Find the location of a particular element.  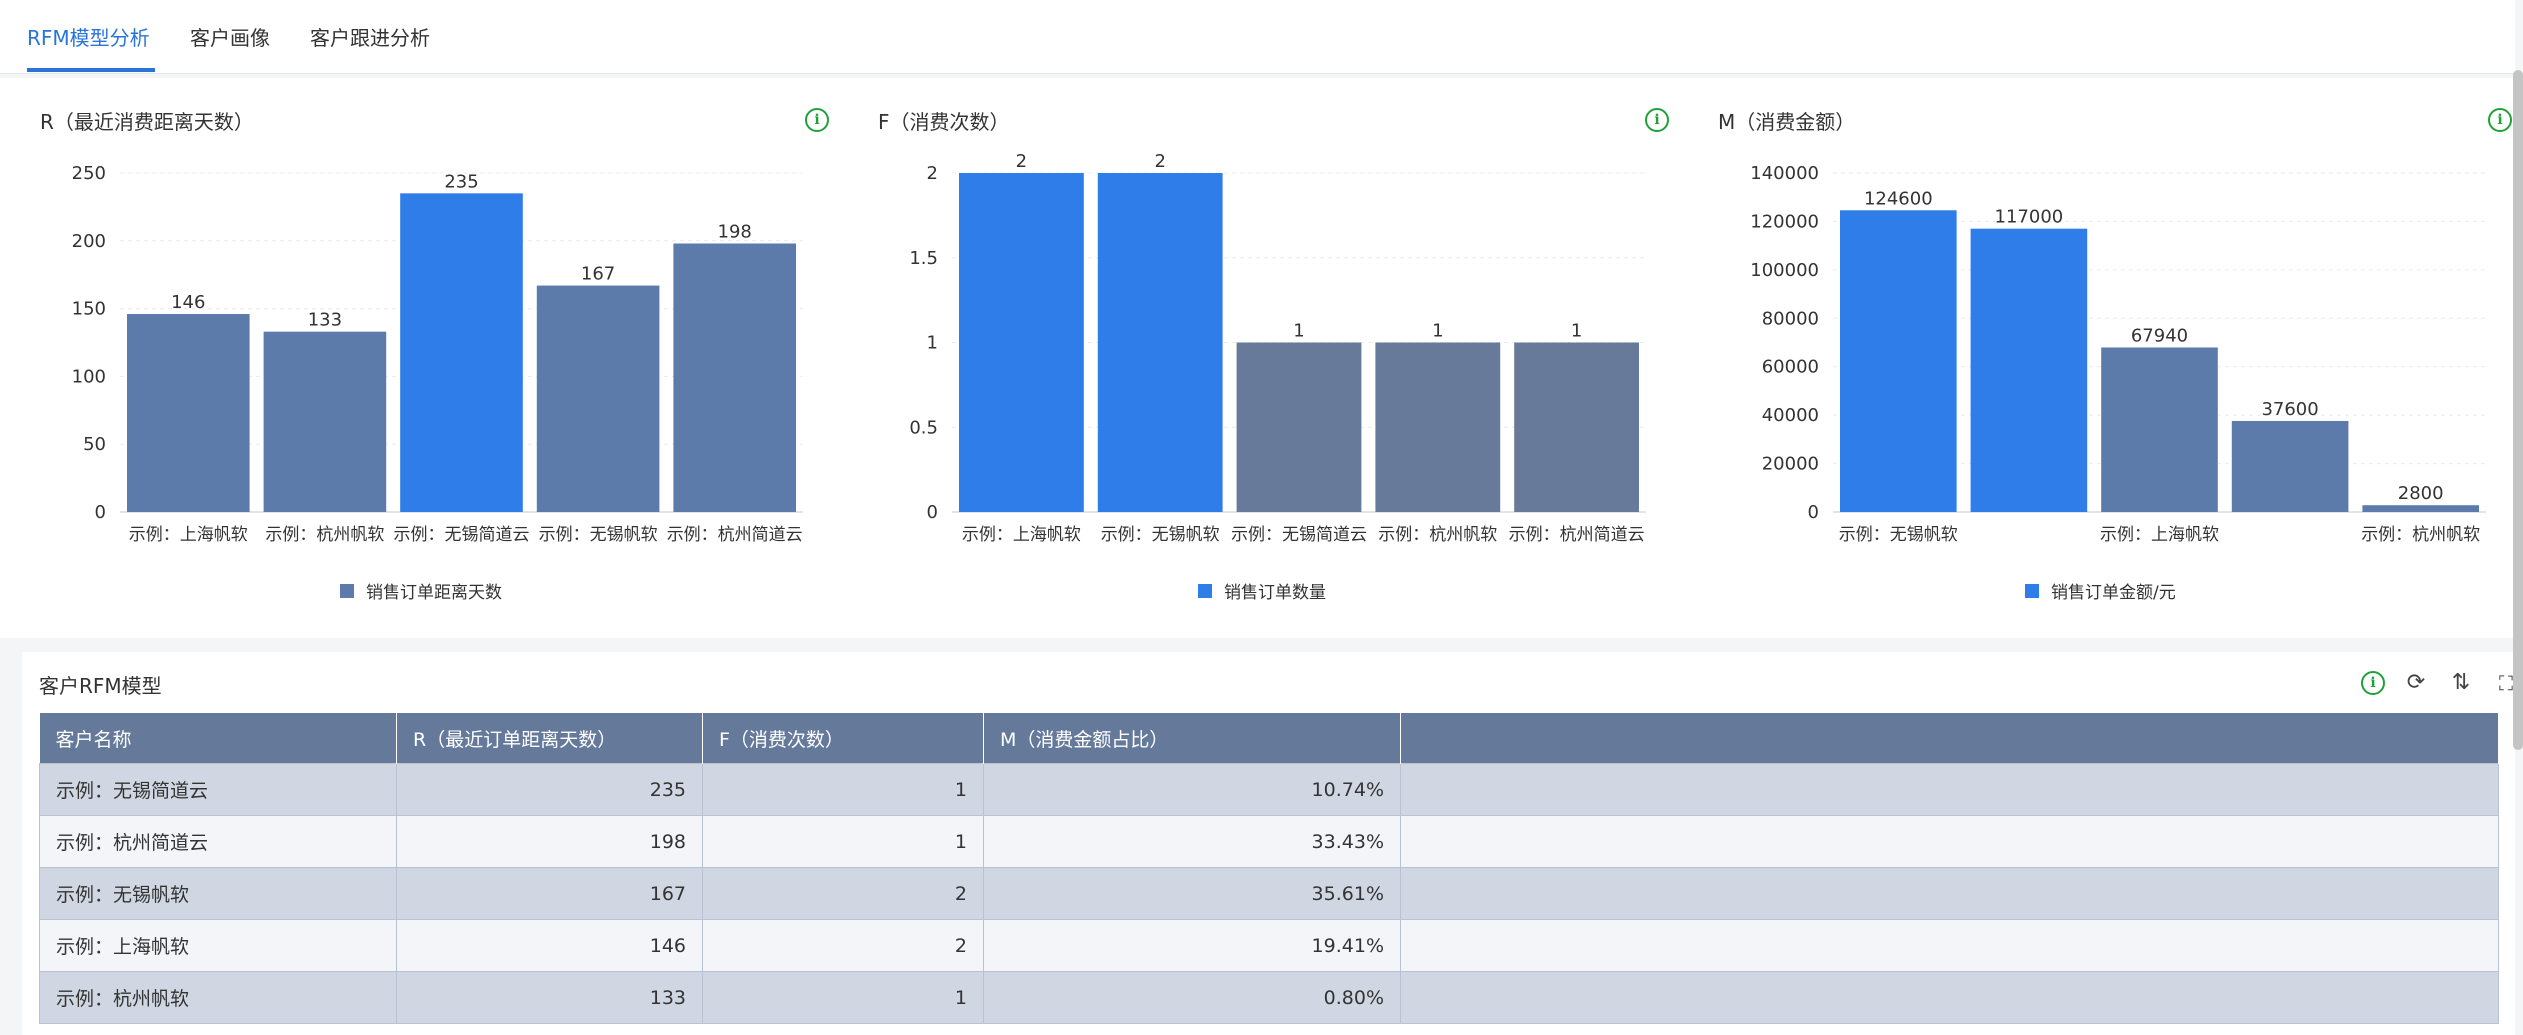

table-header-row: 客户名称 R（最近订单距离天数） F（消费次数） M（消费金额占比） is located at coordinates (1269, 738).